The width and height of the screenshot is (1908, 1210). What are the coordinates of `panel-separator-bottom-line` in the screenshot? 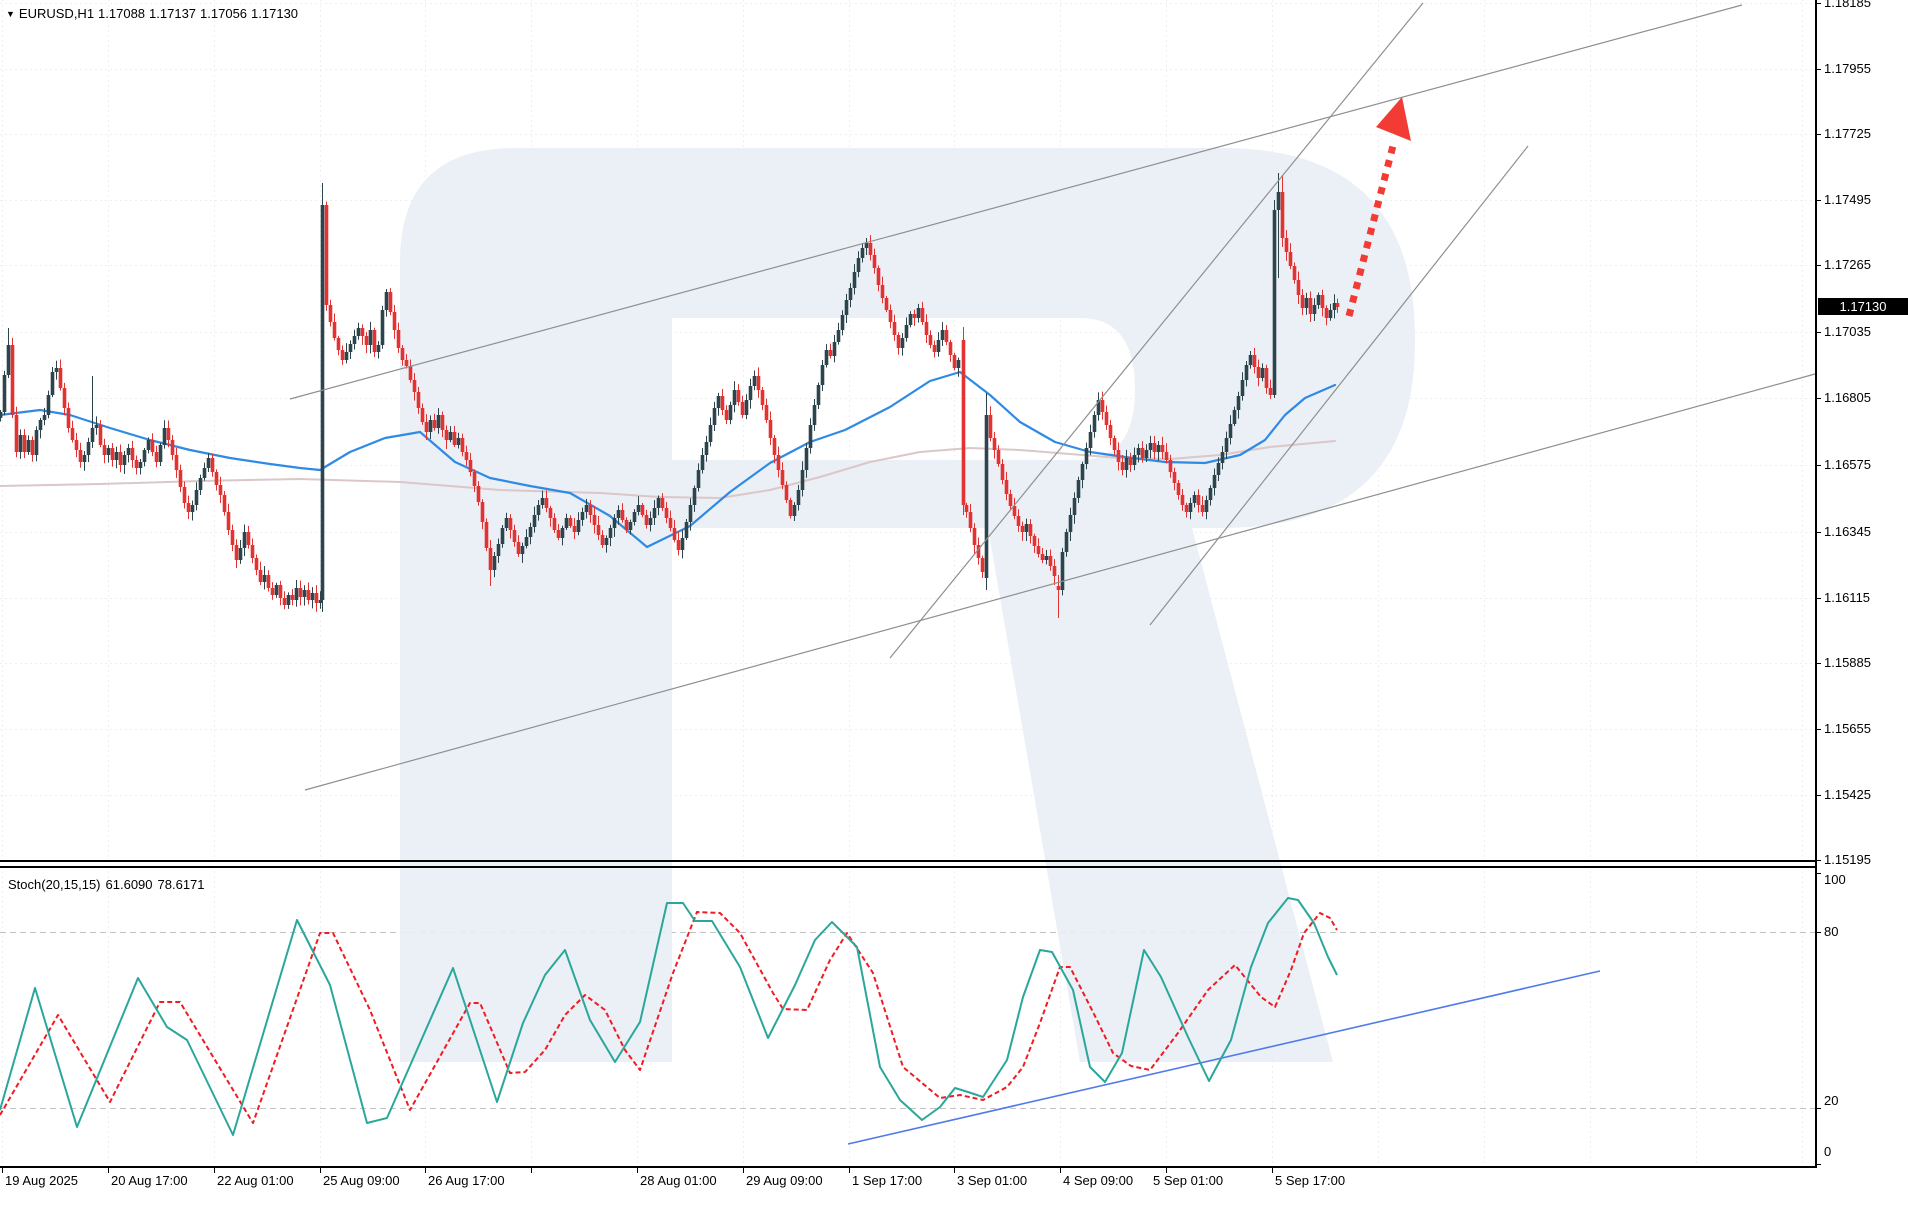 It's located at (907, 867).